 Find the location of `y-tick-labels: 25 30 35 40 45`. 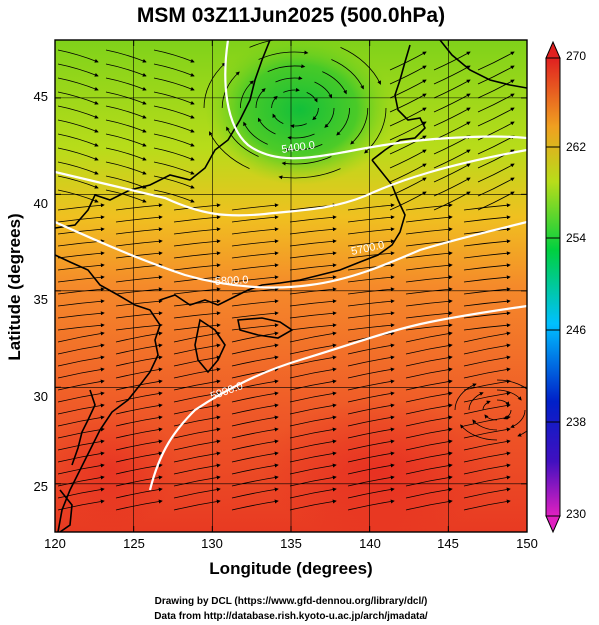

y-tick-labels: 25 30 35 40 45 is located at coordinates (41, 291).